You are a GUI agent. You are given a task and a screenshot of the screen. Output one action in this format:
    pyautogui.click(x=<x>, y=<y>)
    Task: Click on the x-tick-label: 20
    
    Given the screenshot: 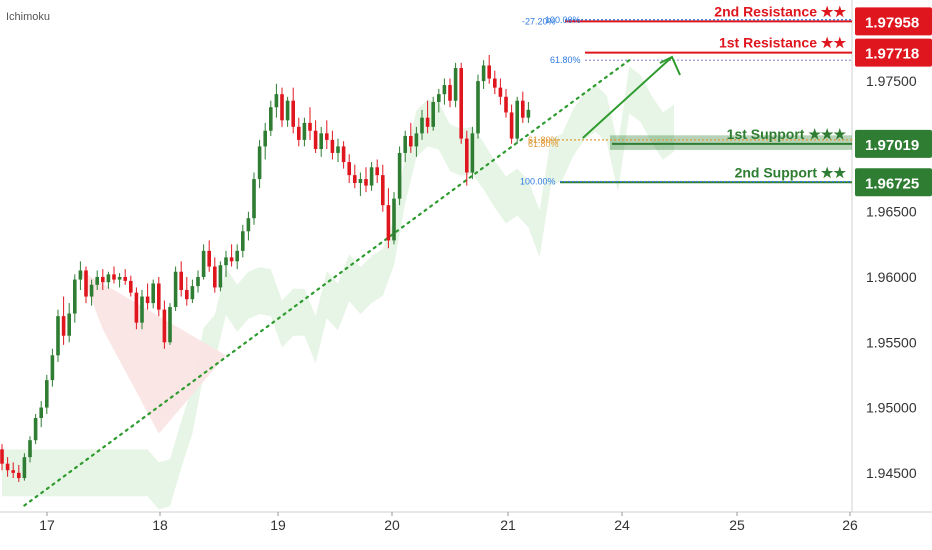 What is the action you would take?
    pyautogui.click(x=392, y=525)
    